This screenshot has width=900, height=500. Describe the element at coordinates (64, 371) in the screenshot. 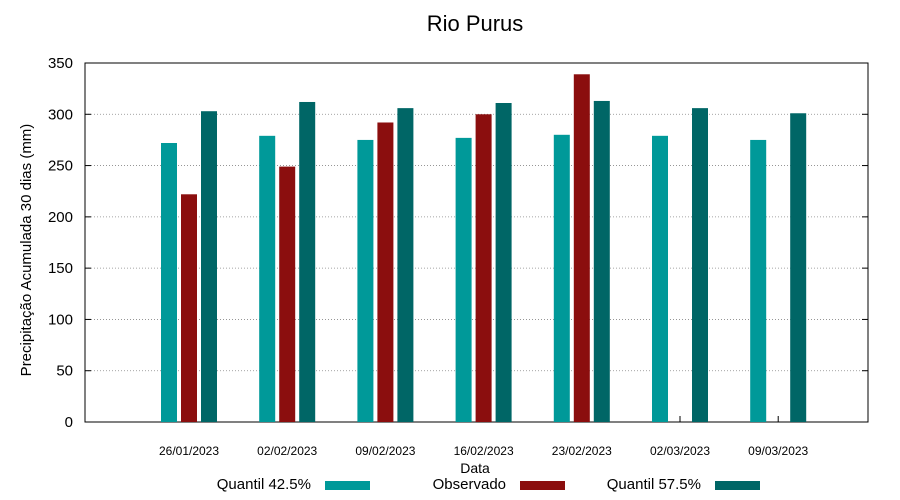

I see `y-tick-label: 50` at that location.